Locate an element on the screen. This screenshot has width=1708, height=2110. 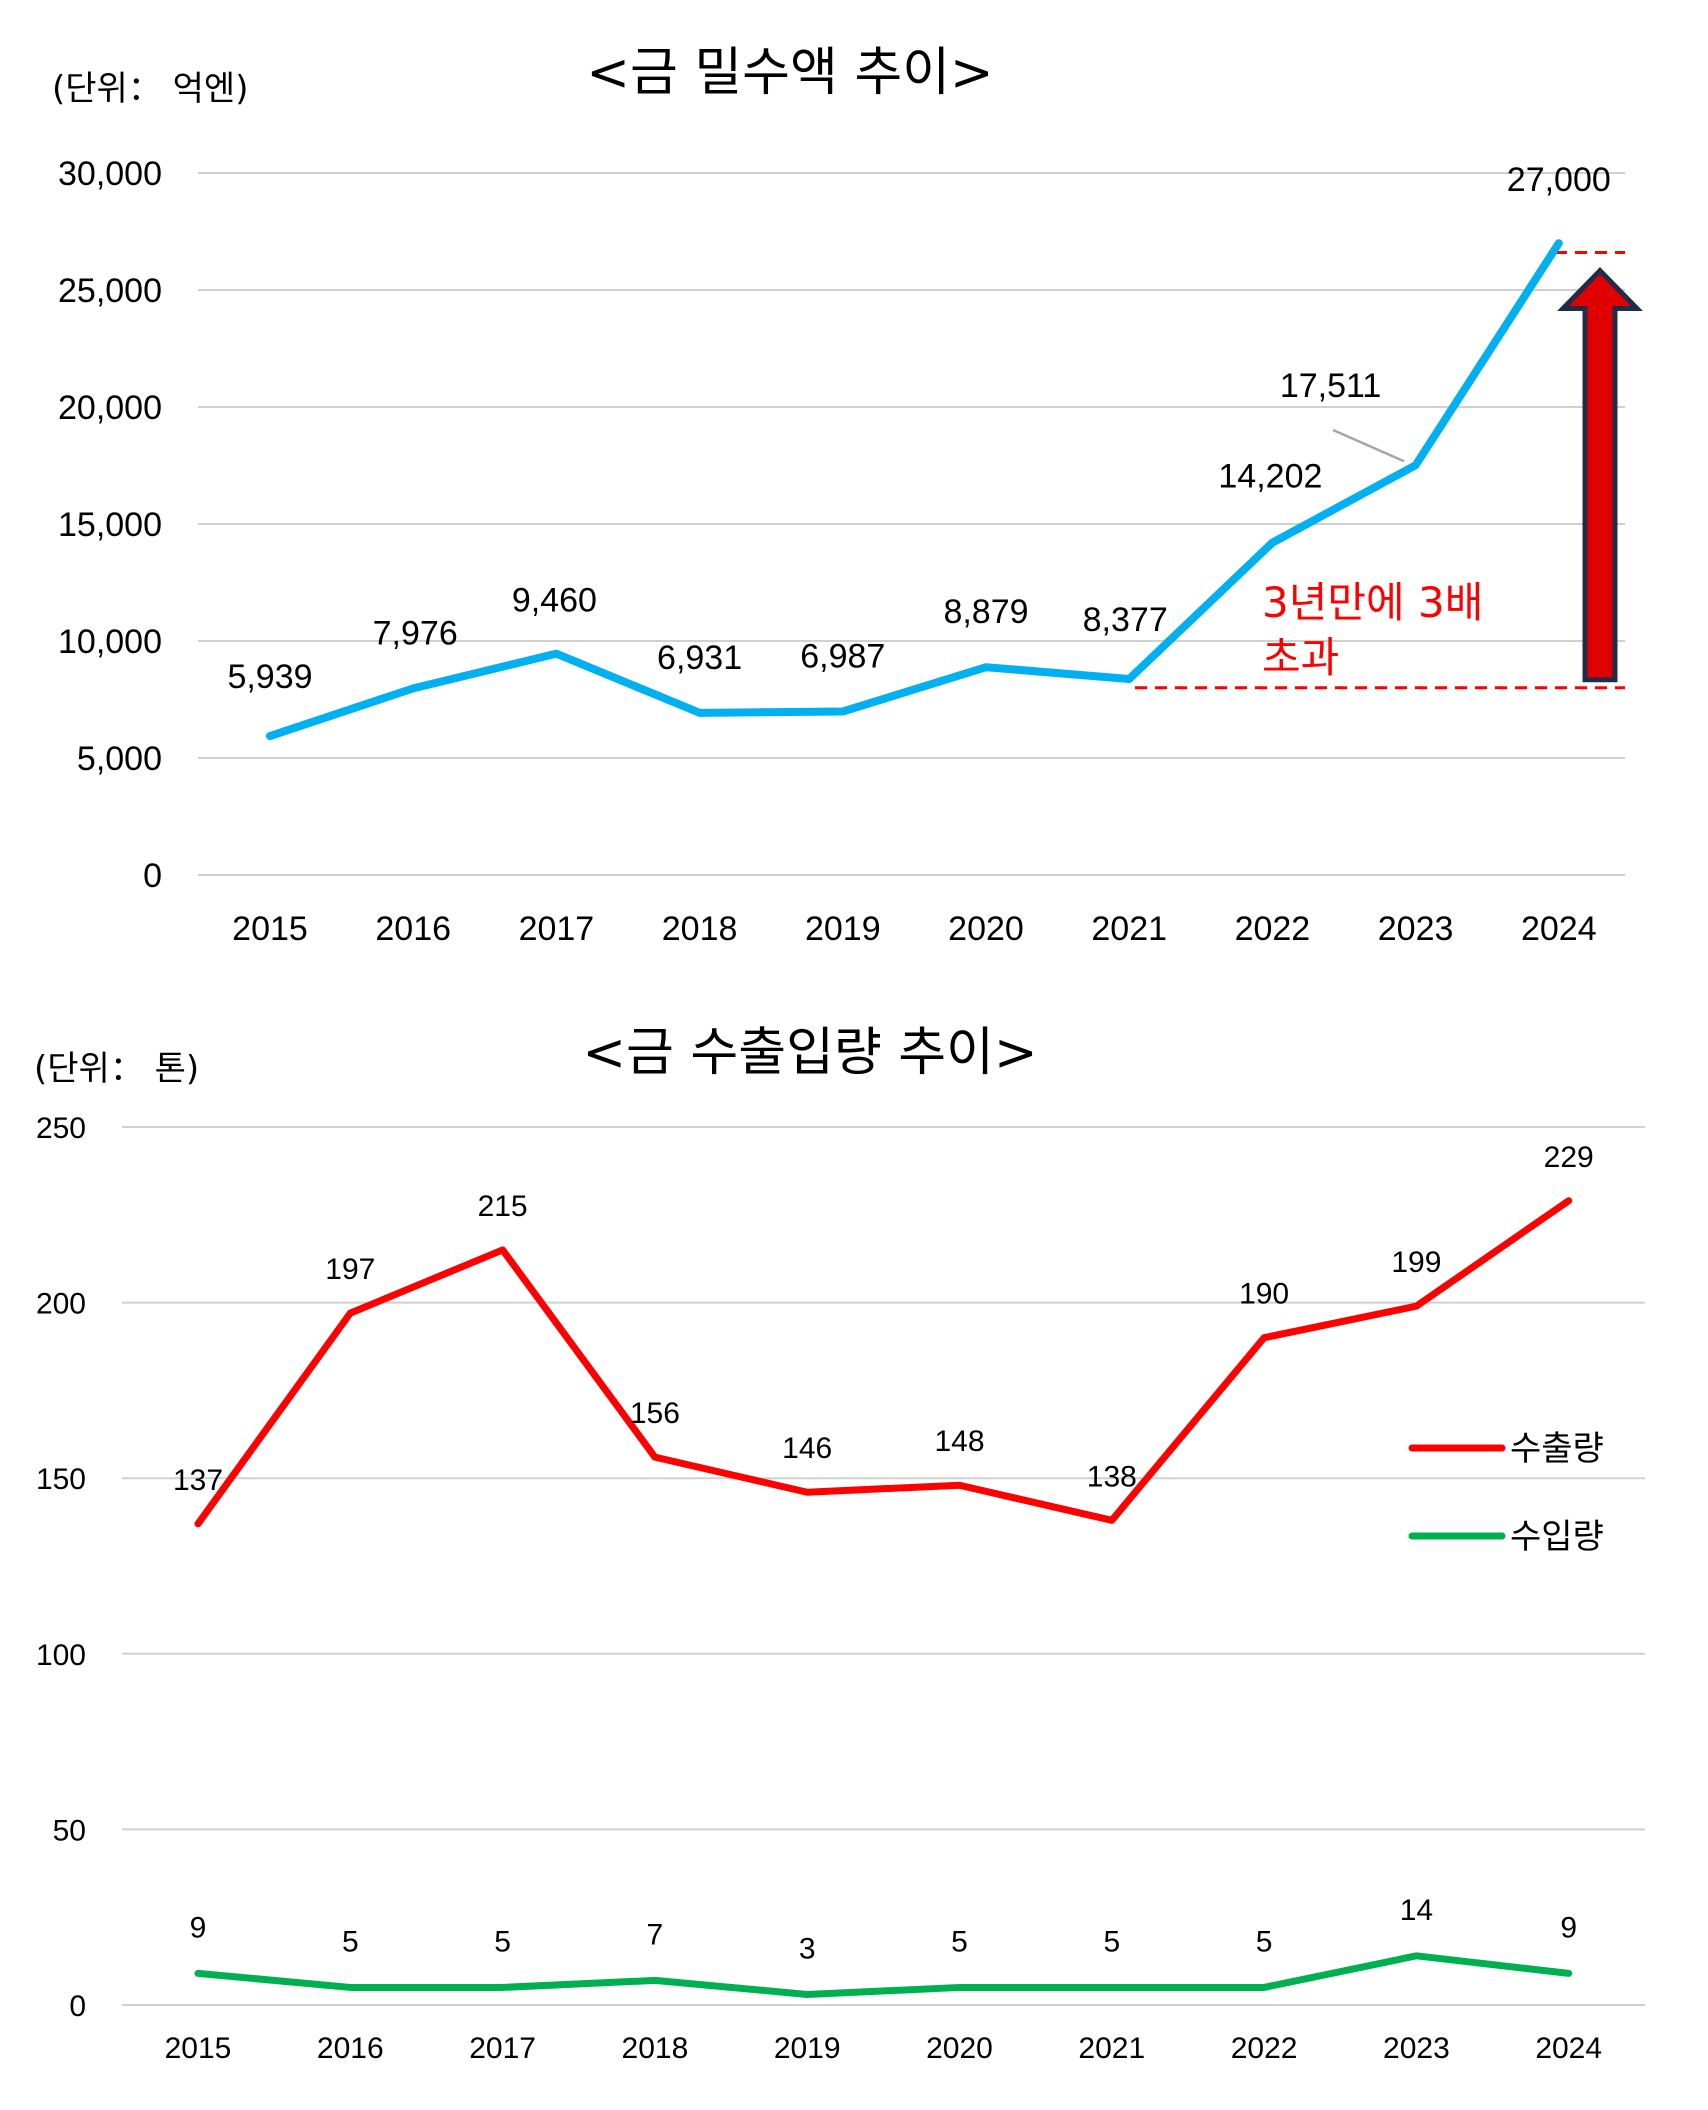
y-tick-label: 50 is located at coordinates (69, 1830).